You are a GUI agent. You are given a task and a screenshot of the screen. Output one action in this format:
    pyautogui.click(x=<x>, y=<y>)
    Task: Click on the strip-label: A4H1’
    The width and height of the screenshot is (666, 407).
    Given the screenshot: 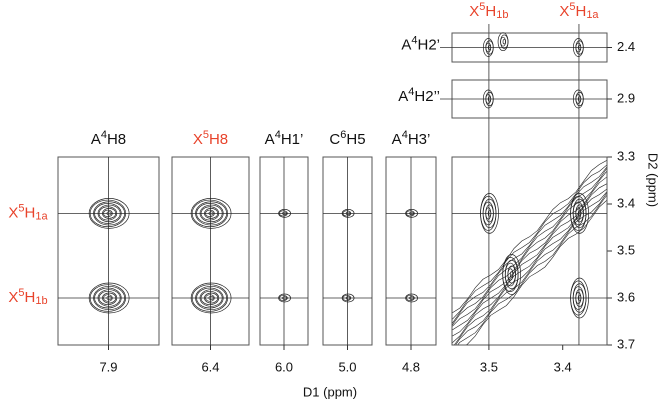 What is the action you would take?
    pyautogui.click(x=284, y=138)
    